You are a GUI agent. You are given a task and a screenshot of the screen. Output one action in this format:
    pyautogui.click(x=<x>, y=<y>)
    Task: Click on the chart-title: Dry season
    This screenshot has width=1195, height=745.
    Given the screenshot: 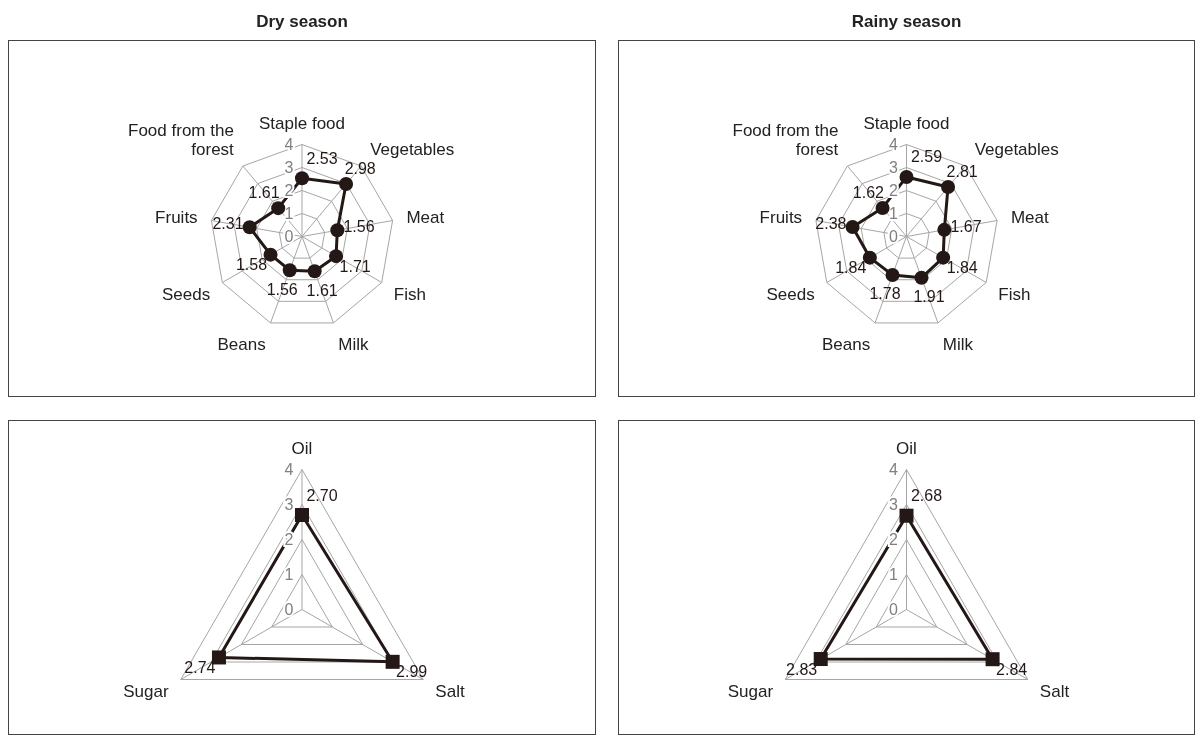 What is the action you would take?
    pyautogui.click(x=302, y=21)
    